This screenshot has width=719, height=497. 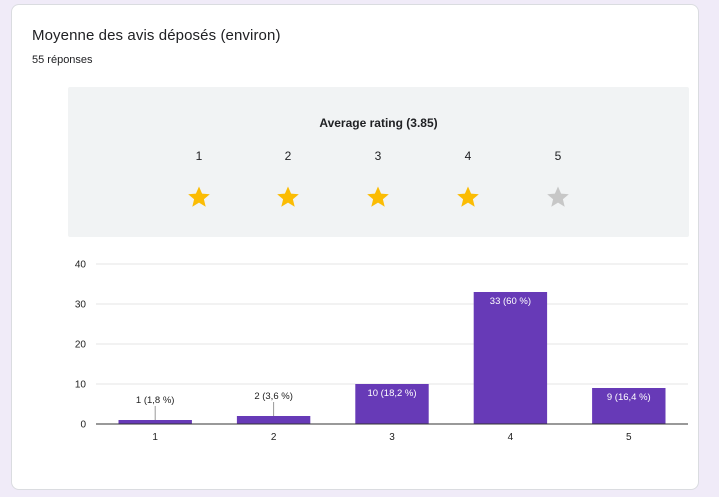 I want to click on star-number: 1, so click(x=199, y=156).